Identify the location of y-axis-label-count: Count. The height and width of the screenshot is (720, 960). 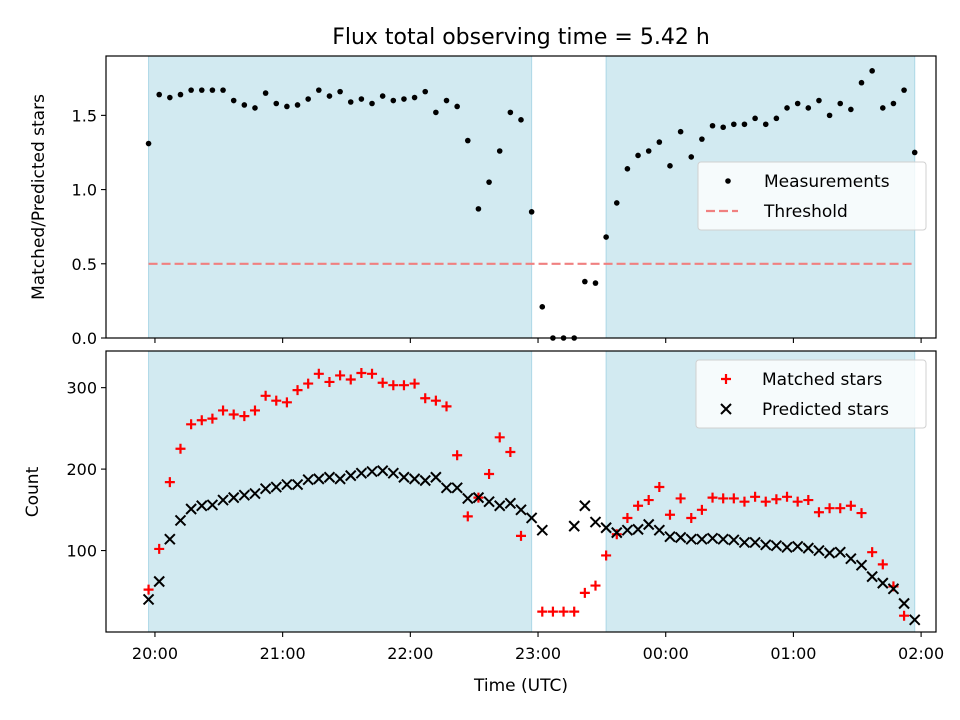
(33, 491).